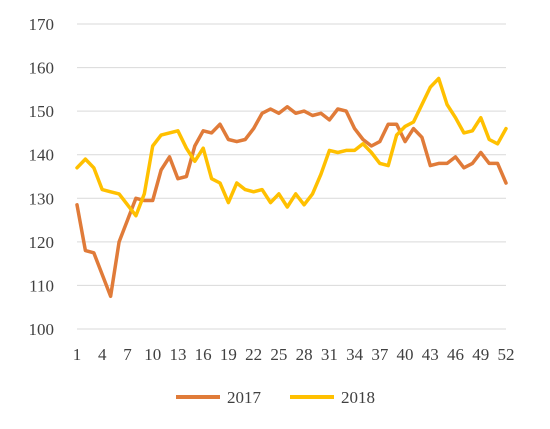 Image resolution: width=550 pixels, height=429 pixels. I want to click on x-axis-tick-labels: 1 4 7 10 13 16 19 22 25 28 31 34 37 40 43 46 49 52, so click(294, 354).